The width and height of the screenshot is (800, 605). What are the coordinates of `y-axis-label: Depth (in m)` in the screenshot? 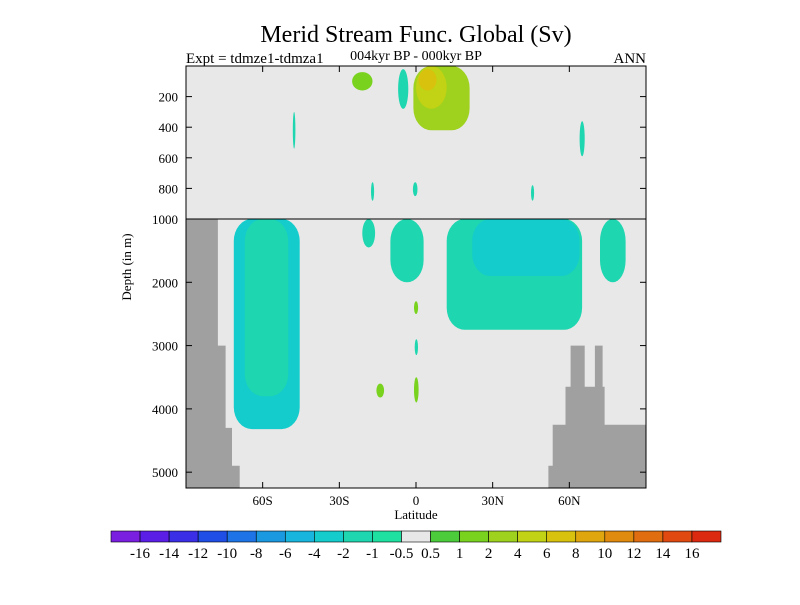 It's located at (126, 266).